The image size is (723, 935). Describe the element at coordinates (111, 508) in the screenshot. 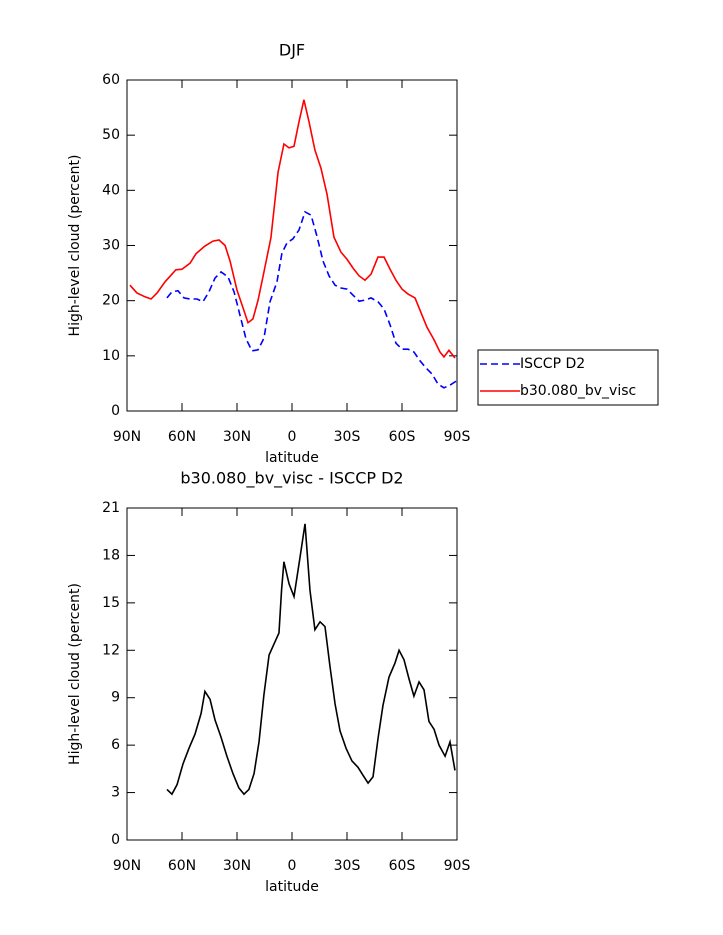

I see `y-tick-label: 21` at that location.